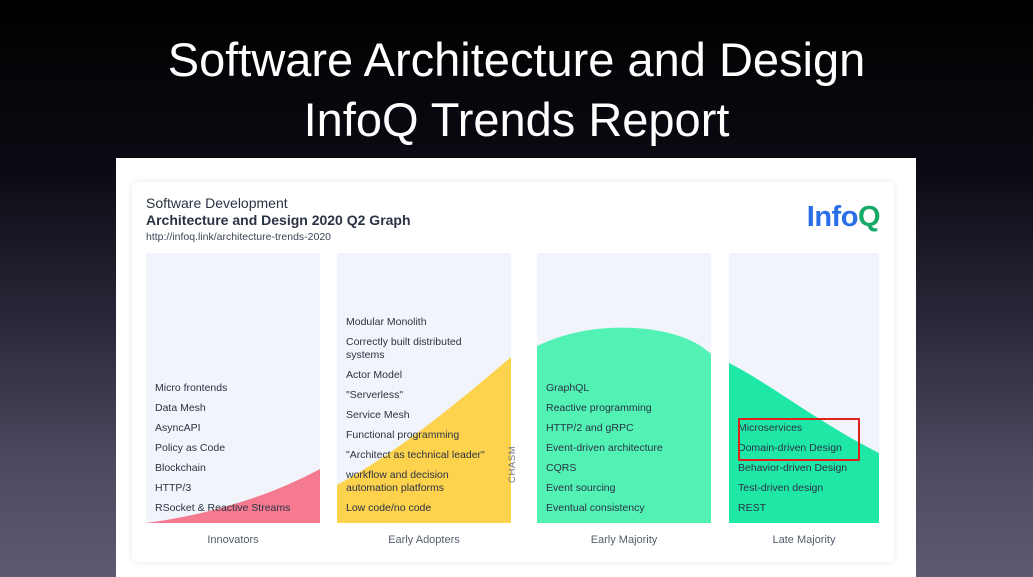 This screenshot has height=577, width=1033. What do you see at coordinates (191, 388) in the screenshot?
I see `list-item: Micro frontends` at bounding box center [191, 388].